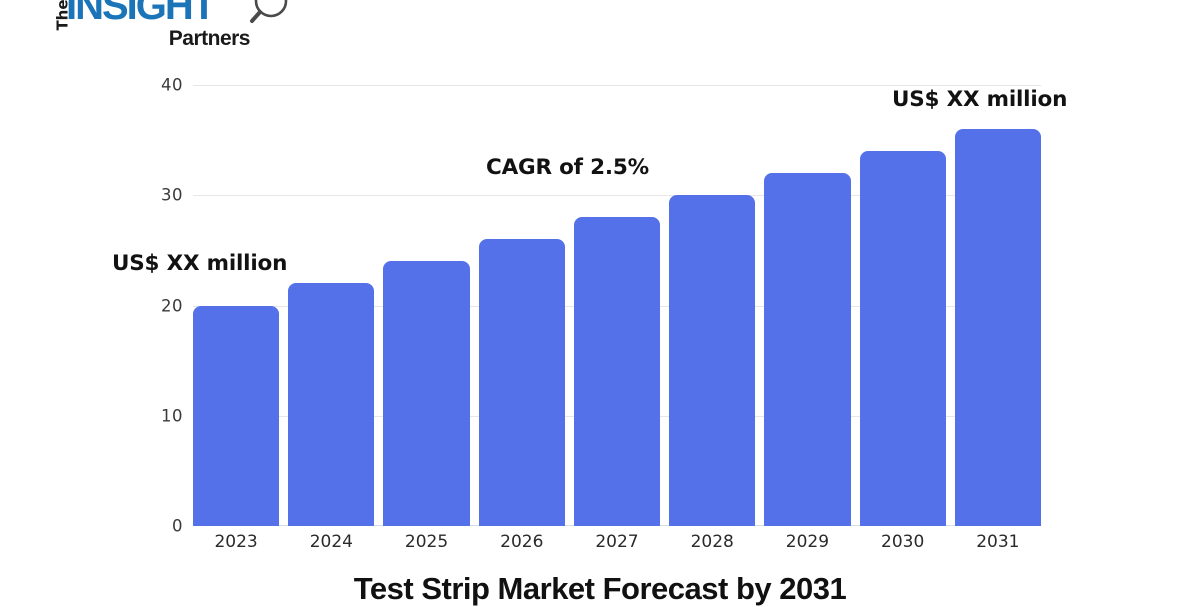 The image size is (1200, 607). I want to click on annotation-last-bar-value: US$ XX million, so click(980, 99).